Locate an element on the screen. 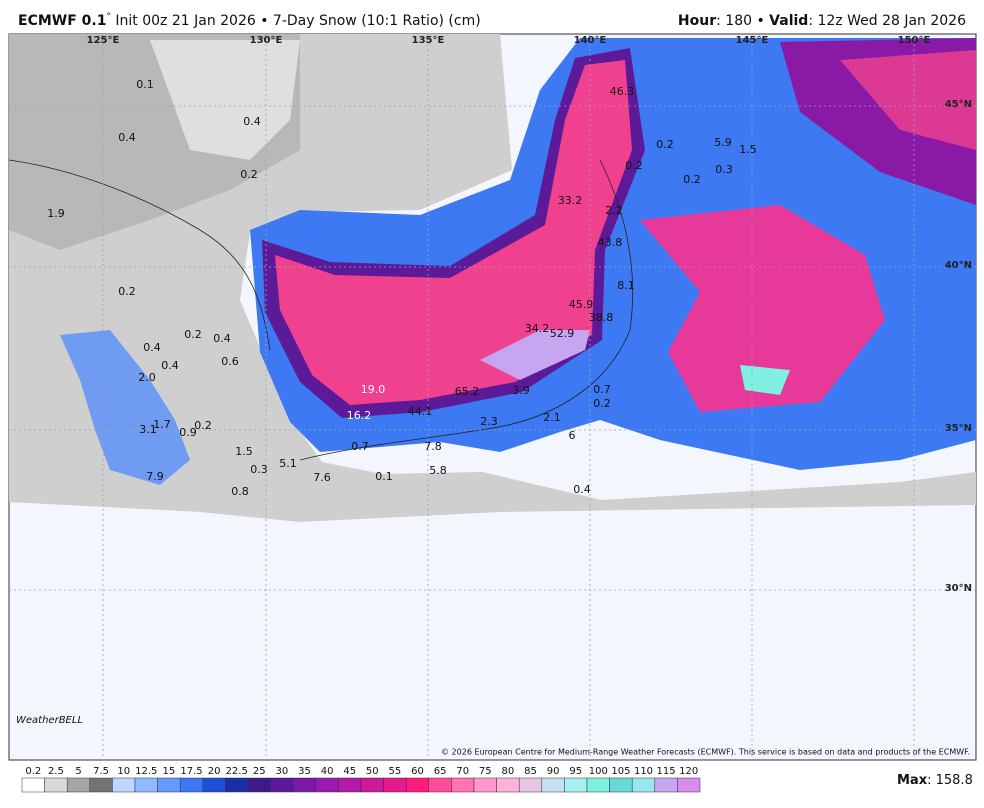  snow-total-label: 46.3 is located at coordinates (622, 91).